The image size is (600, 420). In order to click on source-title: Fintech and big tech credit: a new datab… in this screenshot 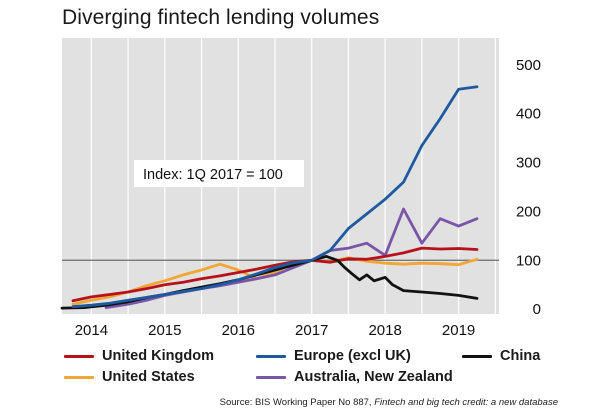, I will do `click(466, 402)`.